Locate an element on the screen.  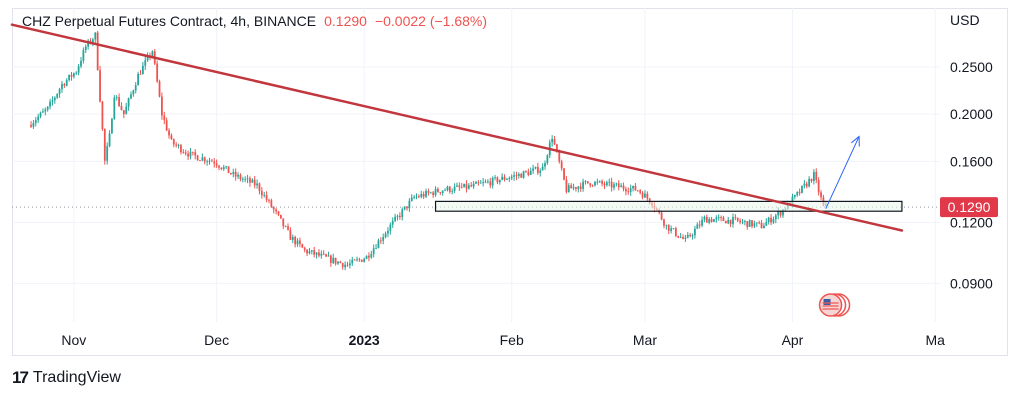
time-tick-label: Apr is located at coordinates (793, 340).